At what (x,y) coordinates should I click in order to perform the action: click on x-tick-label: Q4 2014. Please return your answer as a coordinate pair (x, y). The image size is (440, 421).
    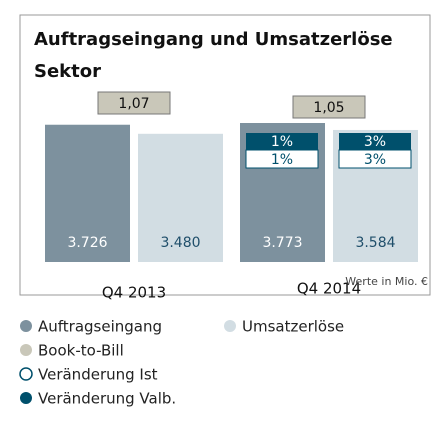
    Looking at the image, I should click on (329, 289).